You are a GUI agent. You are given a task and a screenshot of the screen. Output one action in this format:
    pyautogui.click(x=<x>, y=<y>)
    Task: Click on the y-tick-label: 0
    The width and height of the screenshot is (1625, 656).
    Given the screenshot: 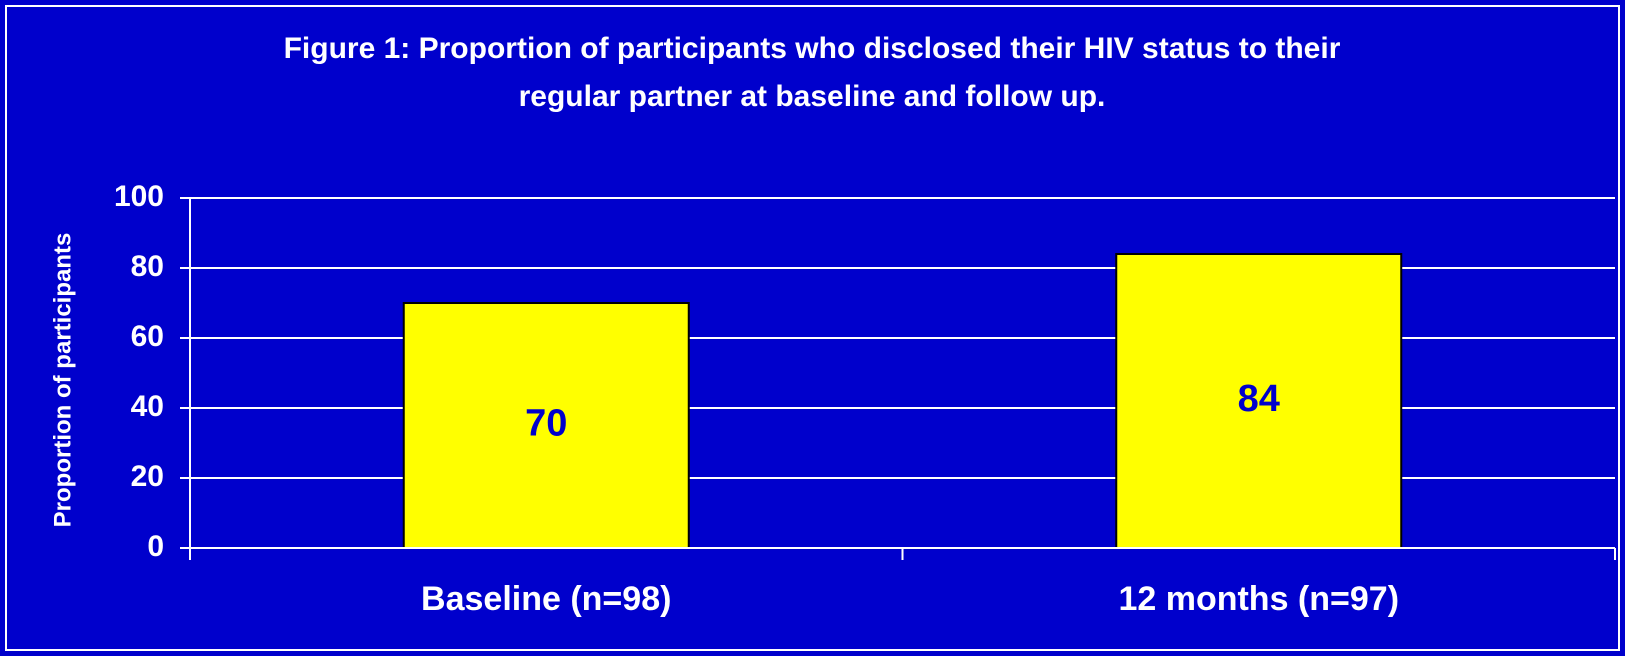 What is the action you would take?
    pyautogui.click(x=155, y=546)
    